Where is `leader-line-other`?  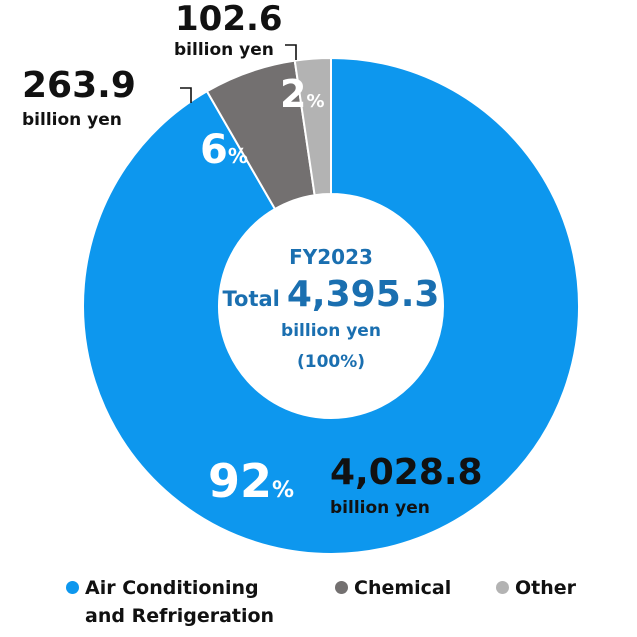 leader-line-other is located at coordinates (291, 52).